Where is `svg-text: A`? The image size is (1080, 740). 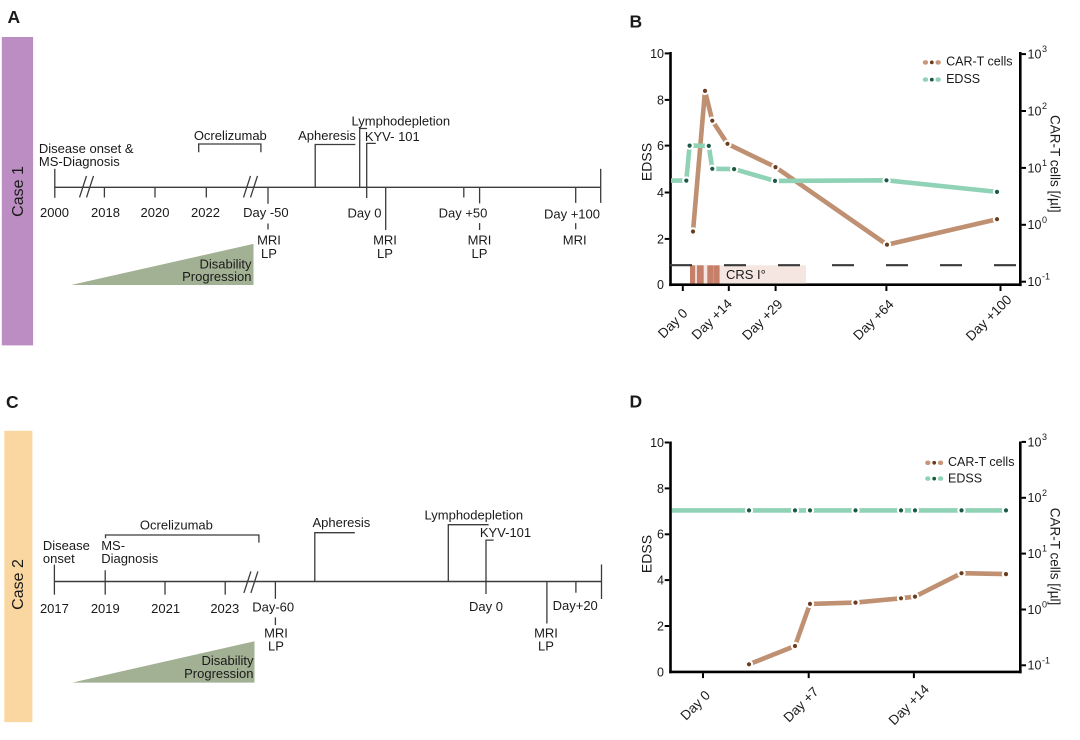 svg-text: A is located at coordinates (14, 17).